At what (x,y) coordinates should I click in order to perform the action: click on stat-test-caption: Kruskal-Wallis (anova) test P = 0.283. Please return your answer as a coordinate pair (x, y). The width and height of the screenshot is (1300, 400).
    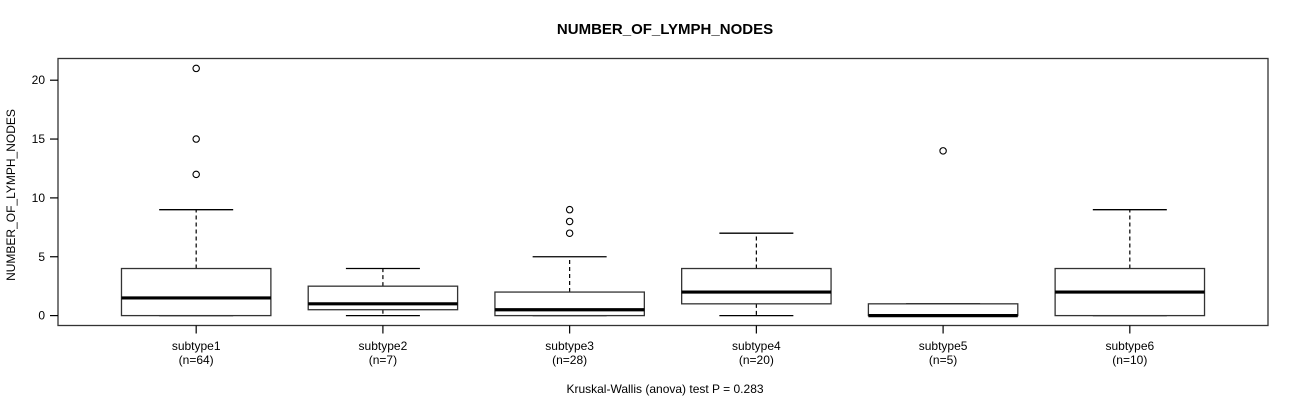
    Looking at the image, I should click on (664, 389).